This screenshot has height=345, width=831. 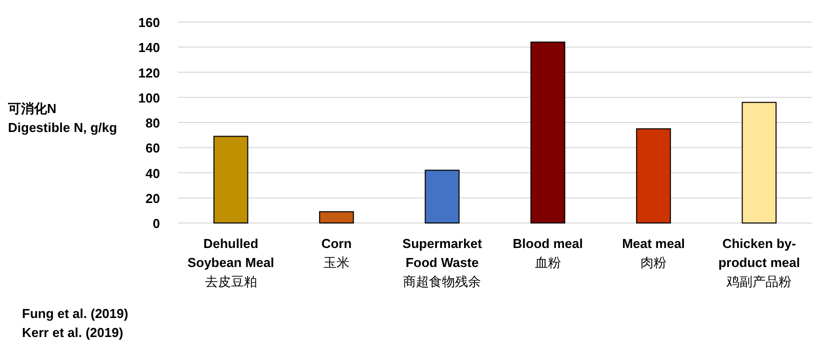 I want to click on x-tick-label: Meat meal 肉粉, so click(x=653, y=253).